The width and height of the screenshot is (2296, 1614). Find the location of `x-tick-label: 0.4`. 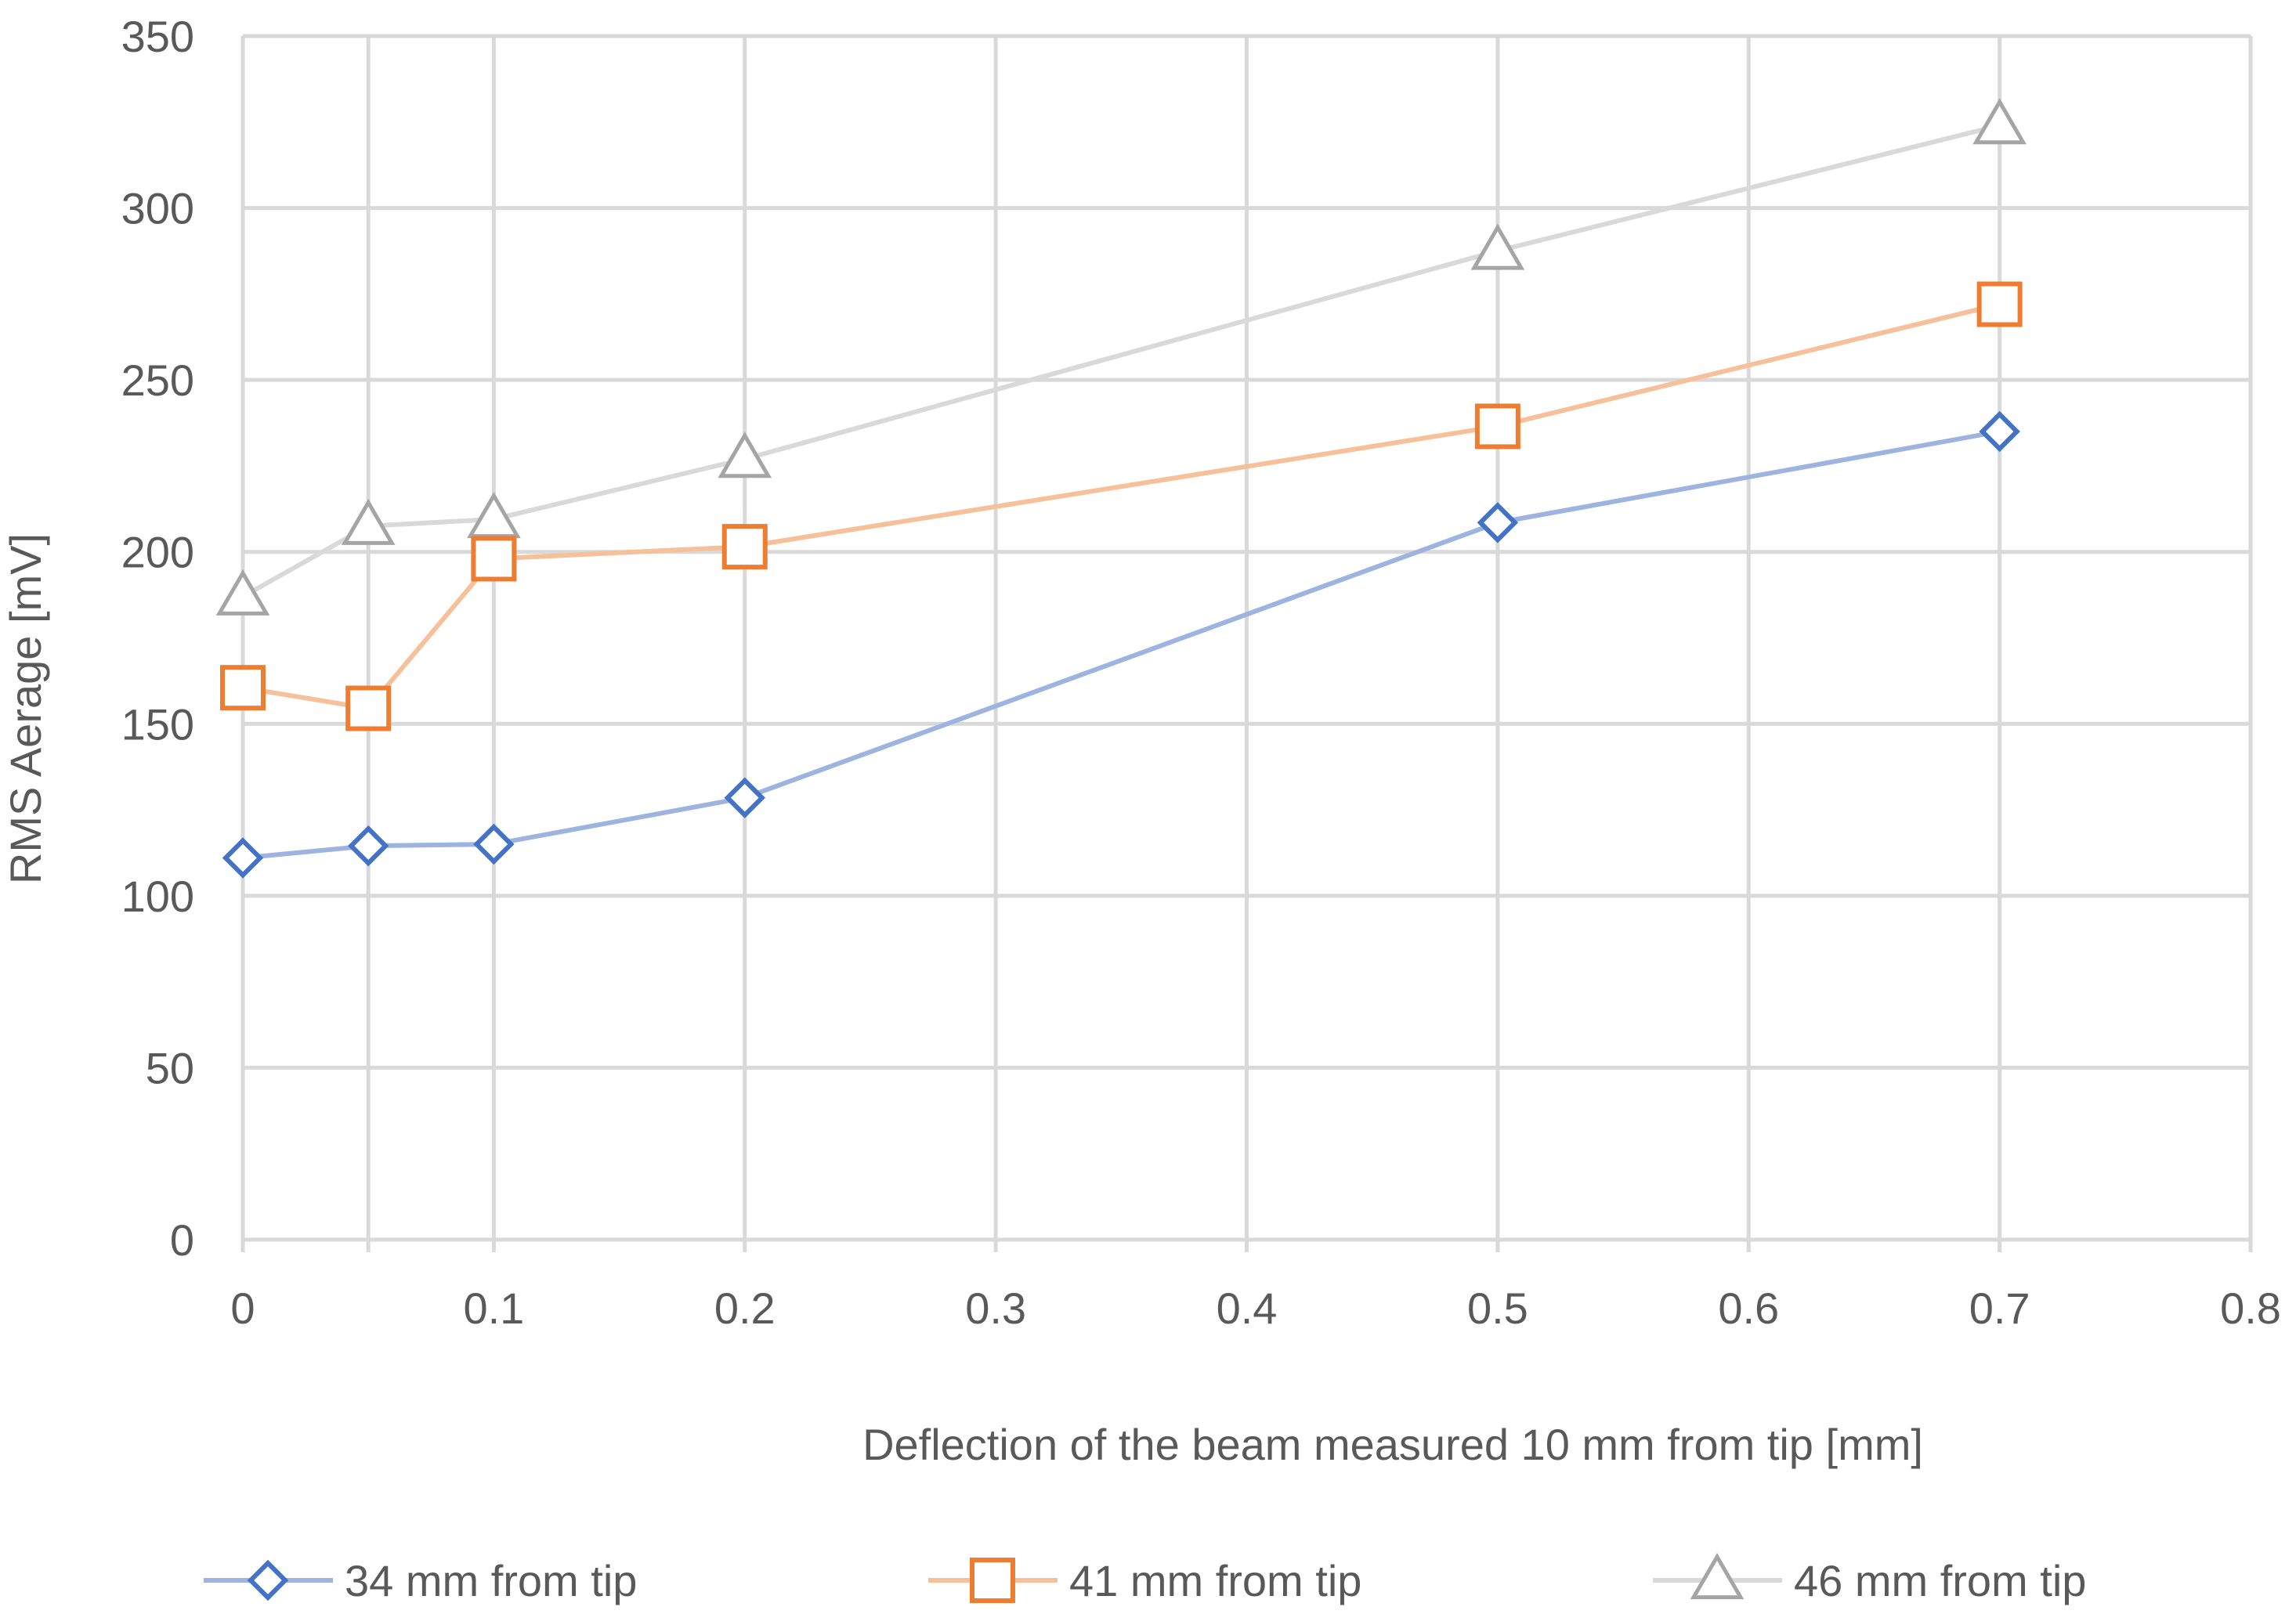

x-tick-label: 0.4 is located at coordinates (1247, 1308).